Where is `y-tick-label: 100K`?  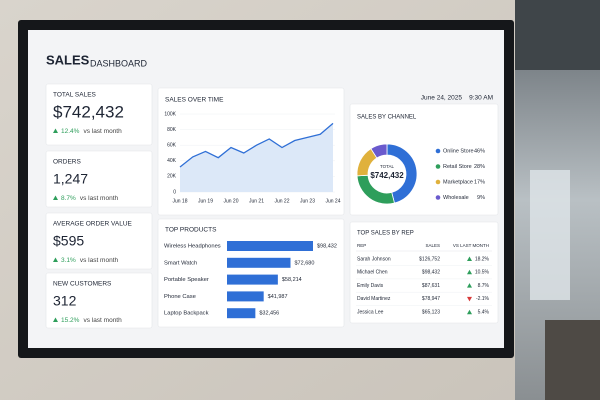 y-tick-label: 100K is located at coordinates (170, 114).